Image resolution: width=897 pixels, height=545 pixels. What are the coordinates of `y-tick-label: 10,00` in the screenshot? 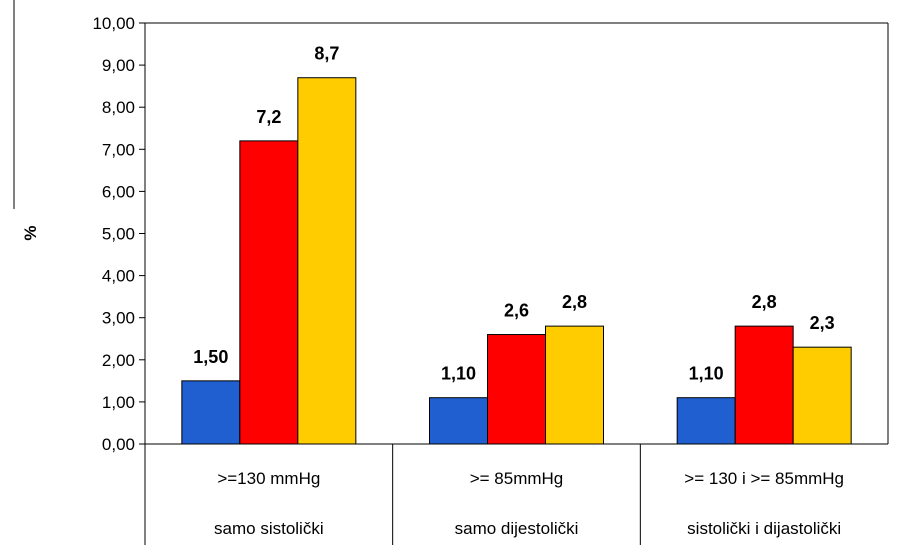 It's located at (113, 23).